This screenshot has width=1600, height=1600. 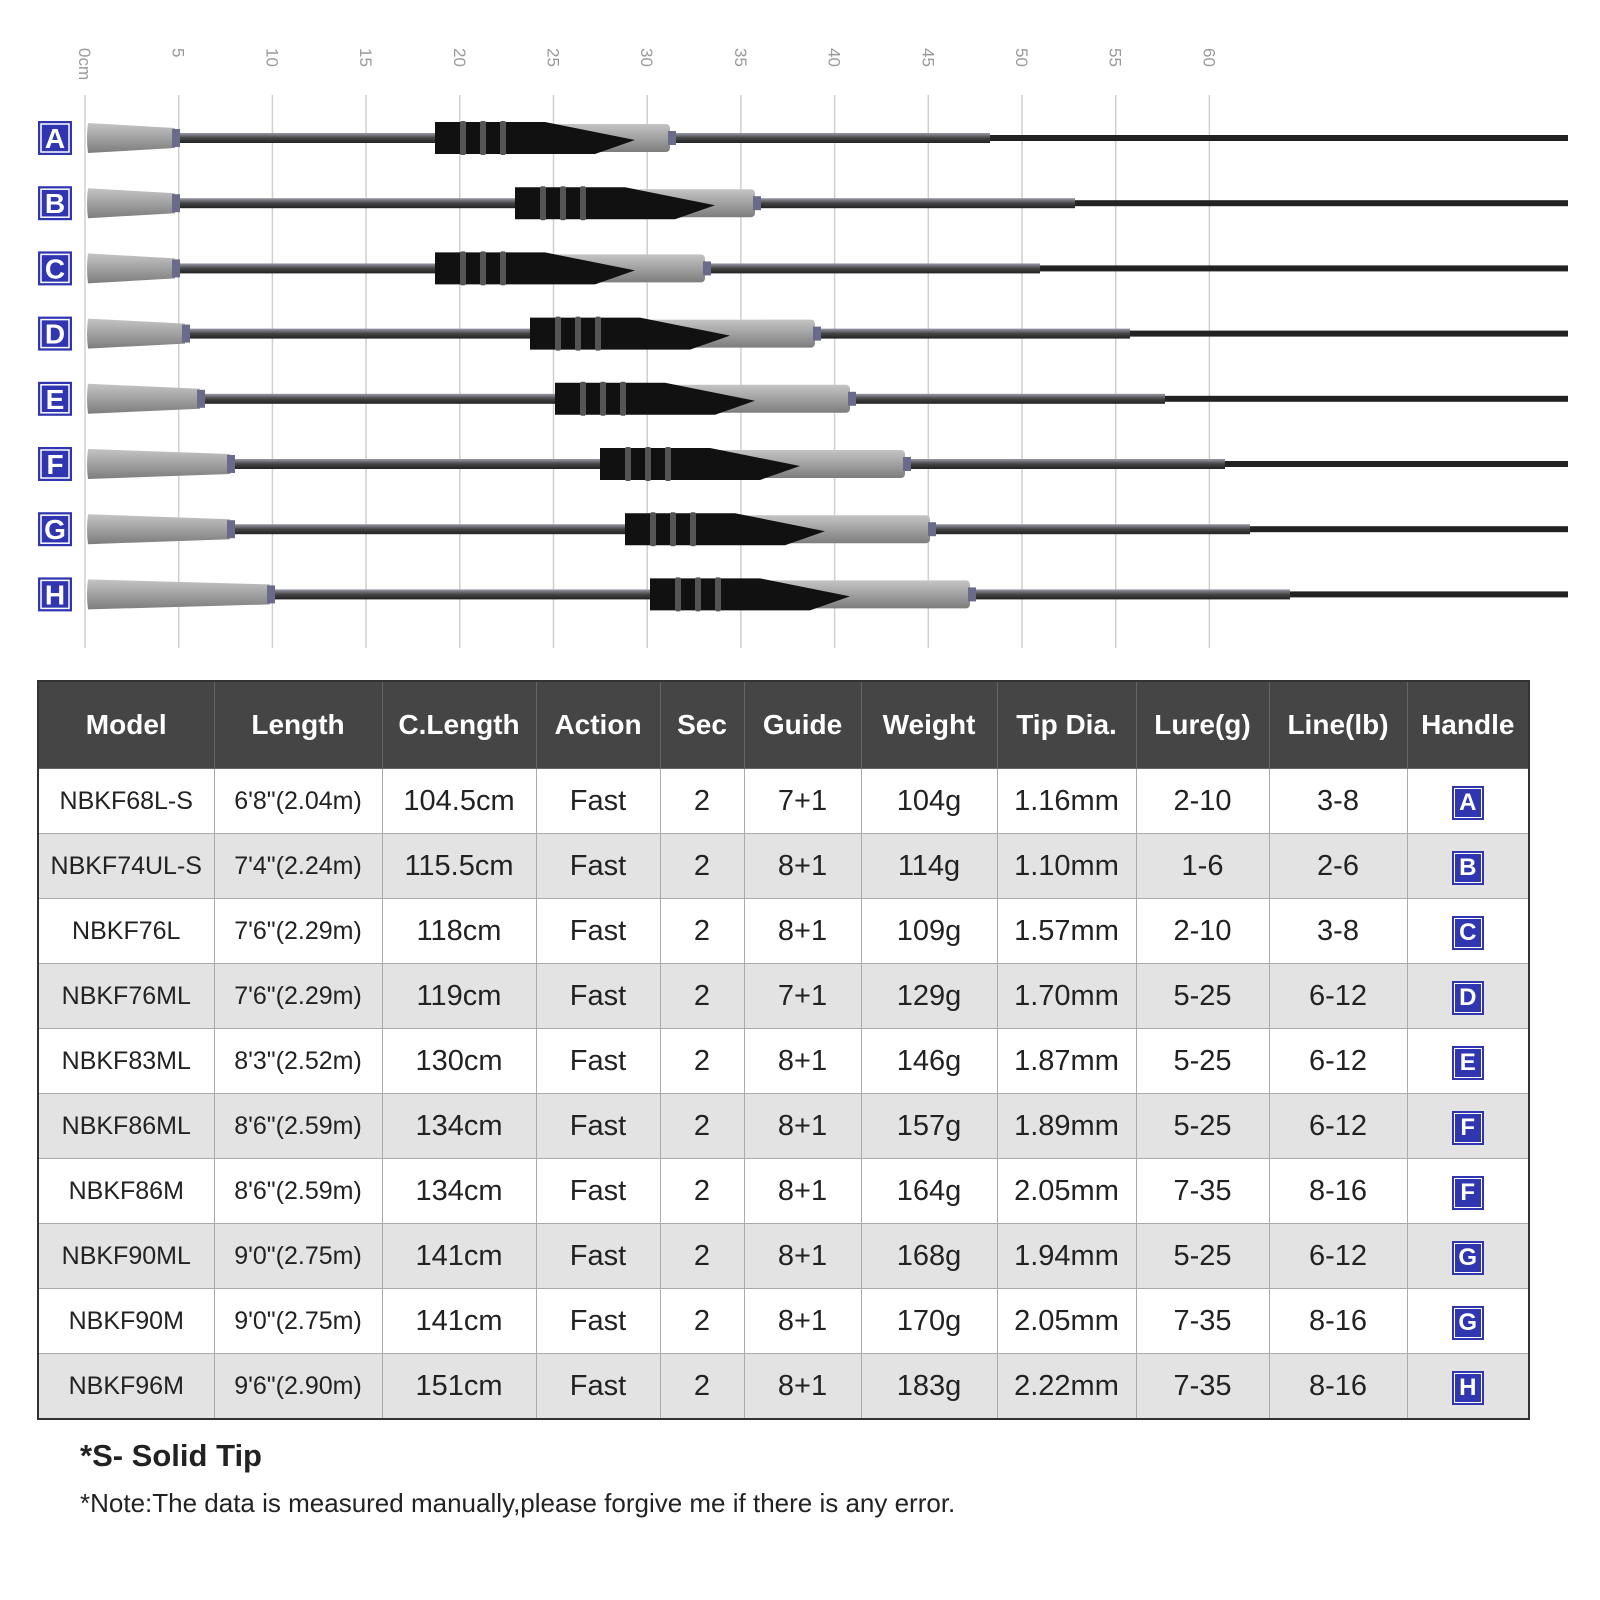 What do you see at coordinates (1066, 1126) in the screenshot?
I see `table-cell: 1.89mm` at bounding box center [1066, 1126].